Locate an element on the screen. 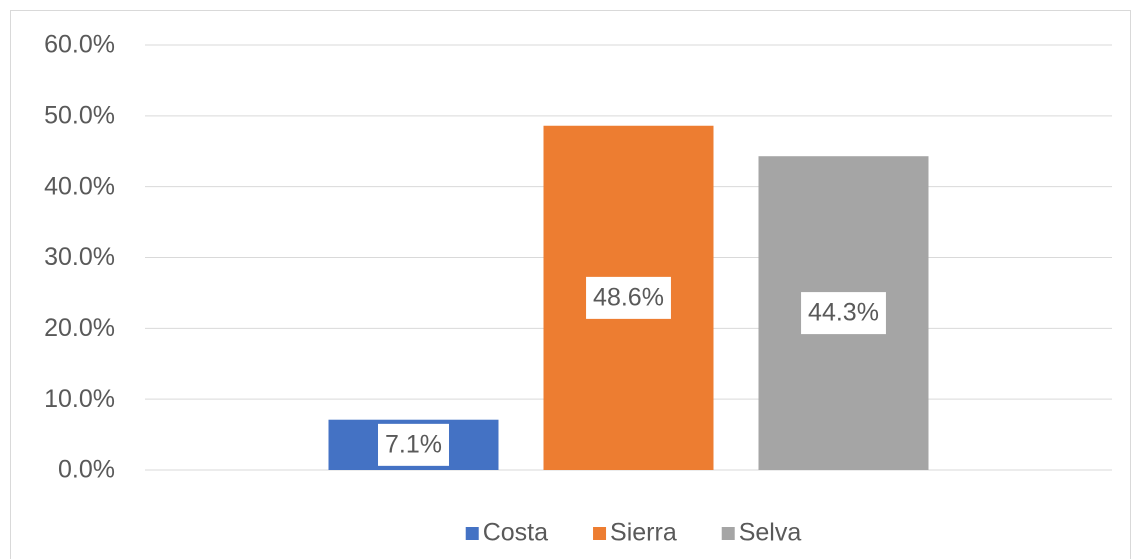  data-label: 7.1% is located at coordinates (413, 444).